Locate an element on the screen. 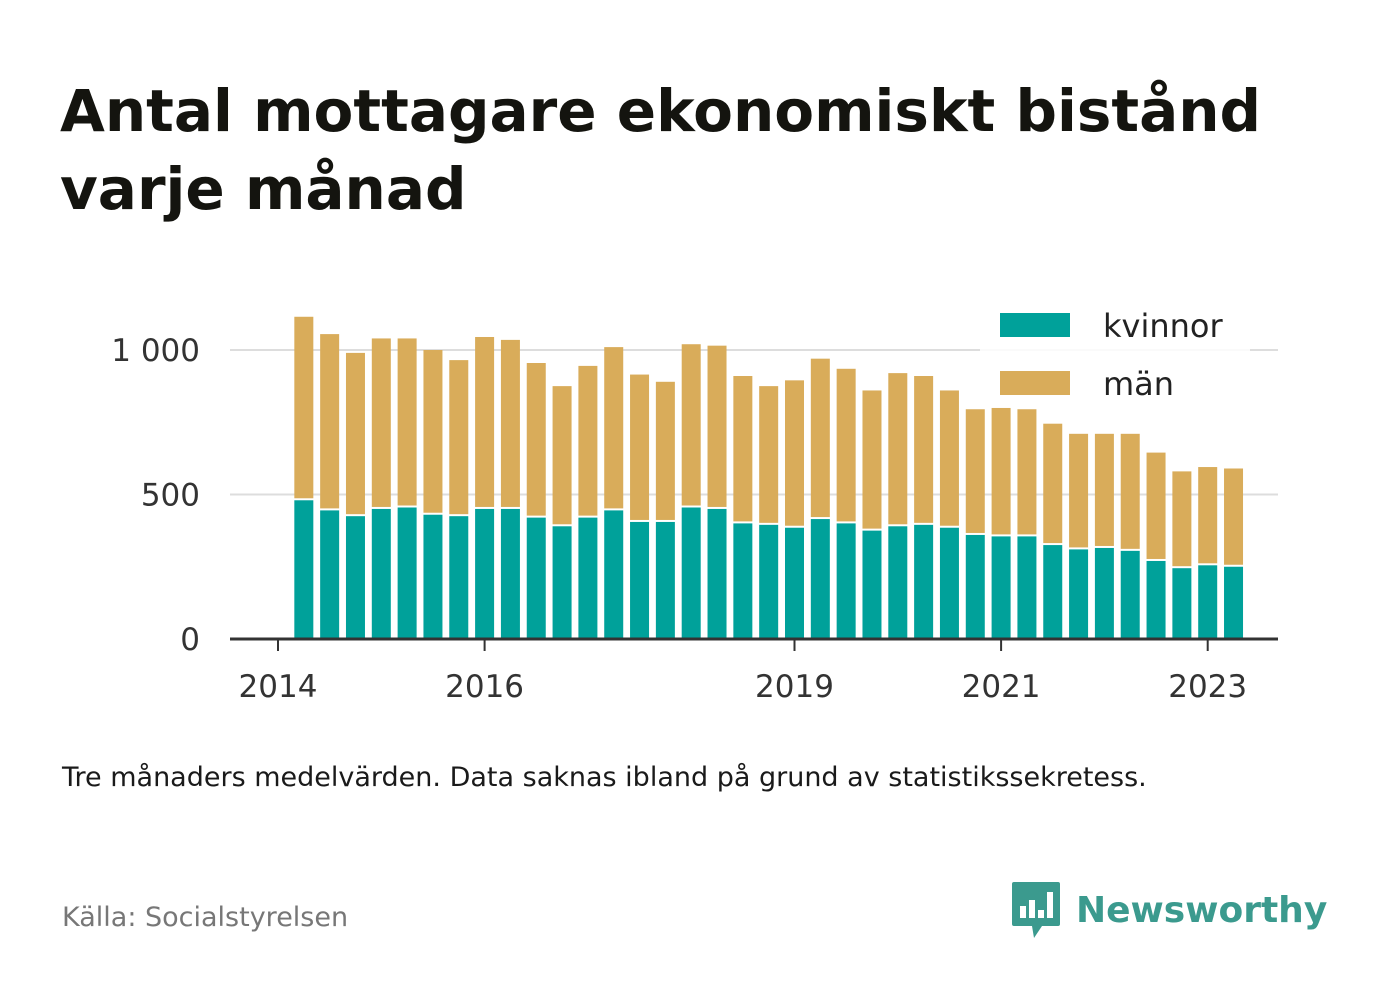 This screenshot has height=999, width=1382. bar-man-2021-Q1 is located at coordinates (1027, 472).